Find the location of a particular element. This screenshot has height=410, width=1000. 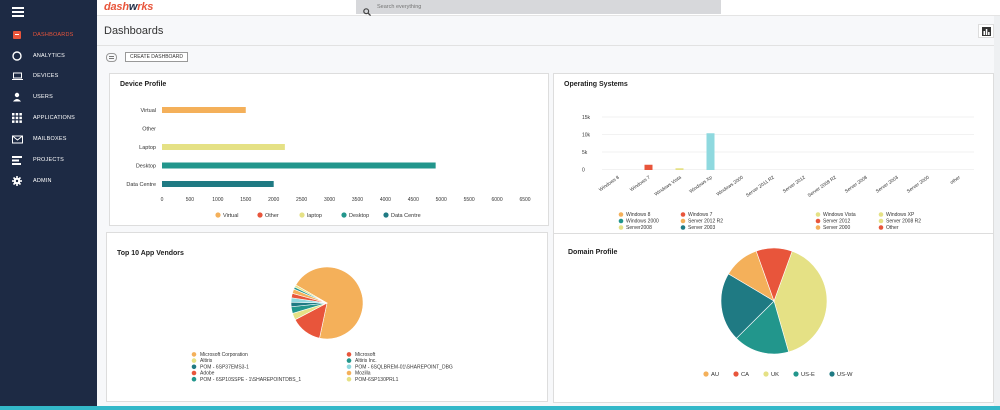

search-input is located at coordinates (527, 7).